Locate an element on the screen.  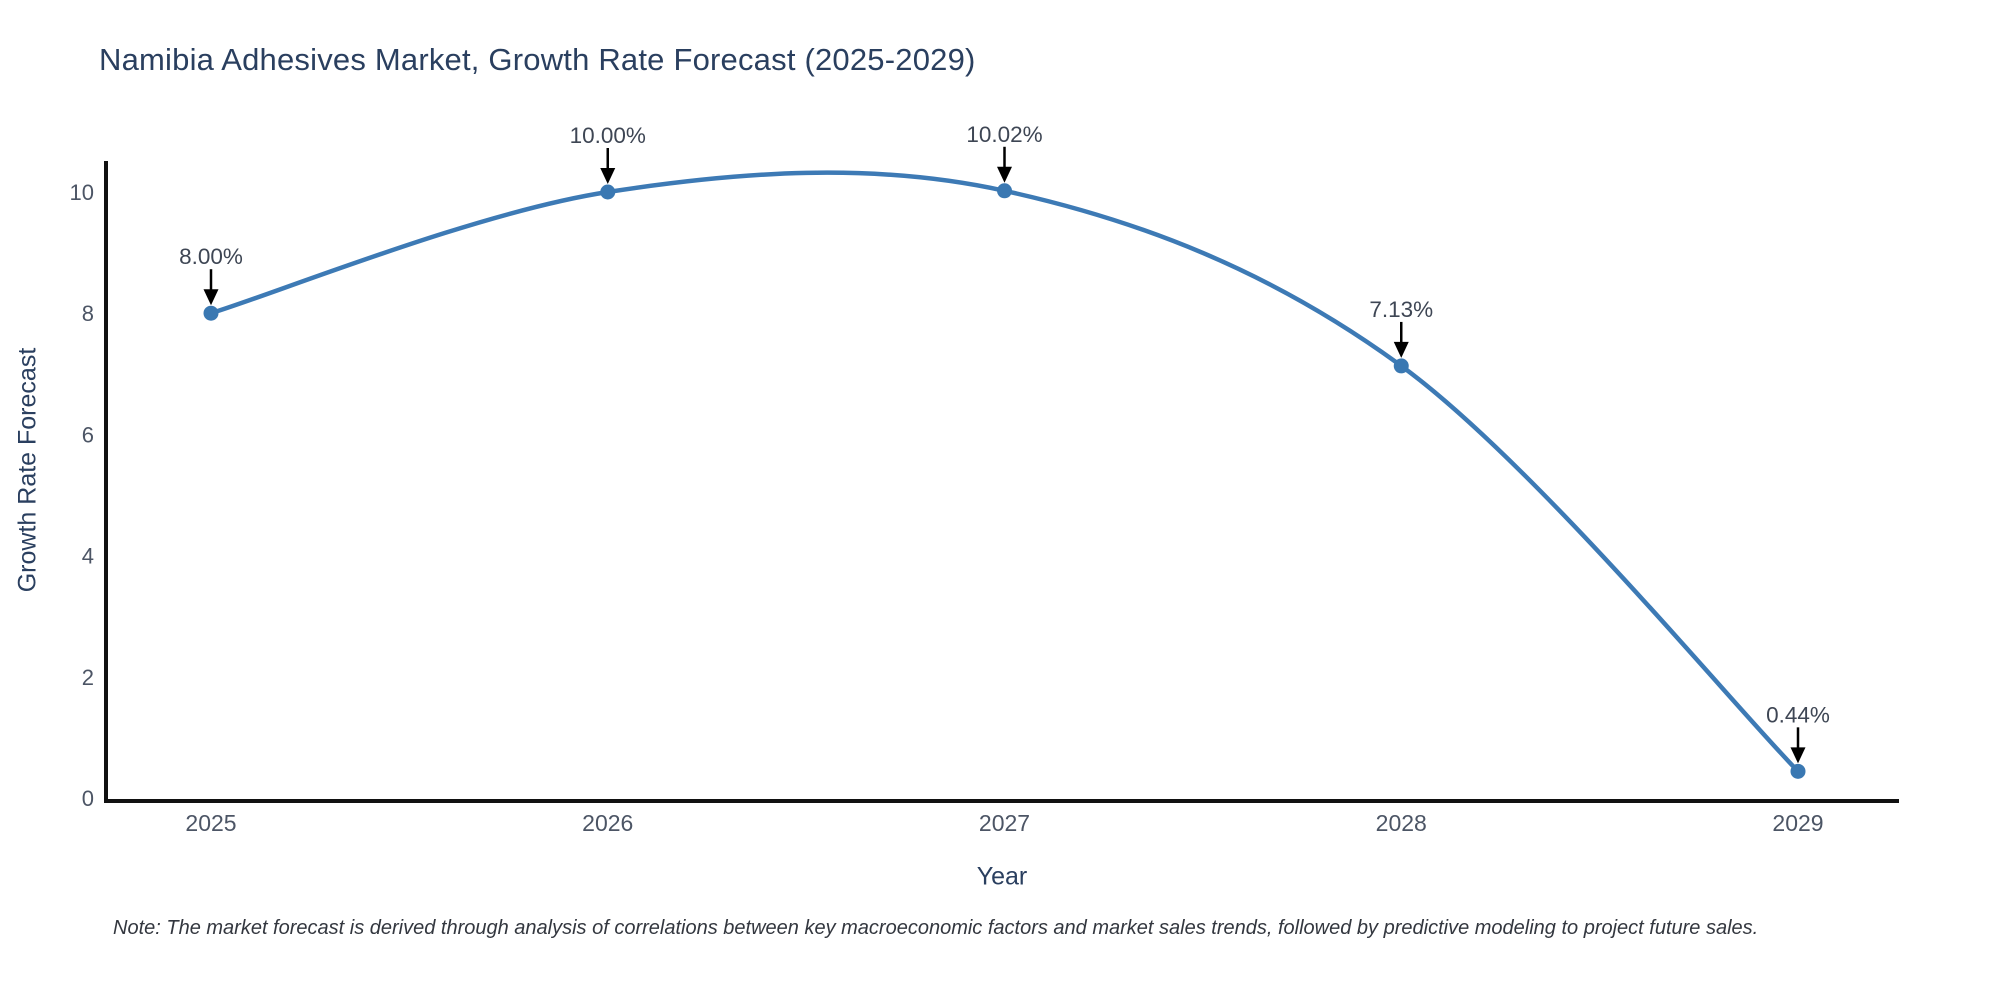
point-annotation: 7.13% is located at coordinates (1401, 309).